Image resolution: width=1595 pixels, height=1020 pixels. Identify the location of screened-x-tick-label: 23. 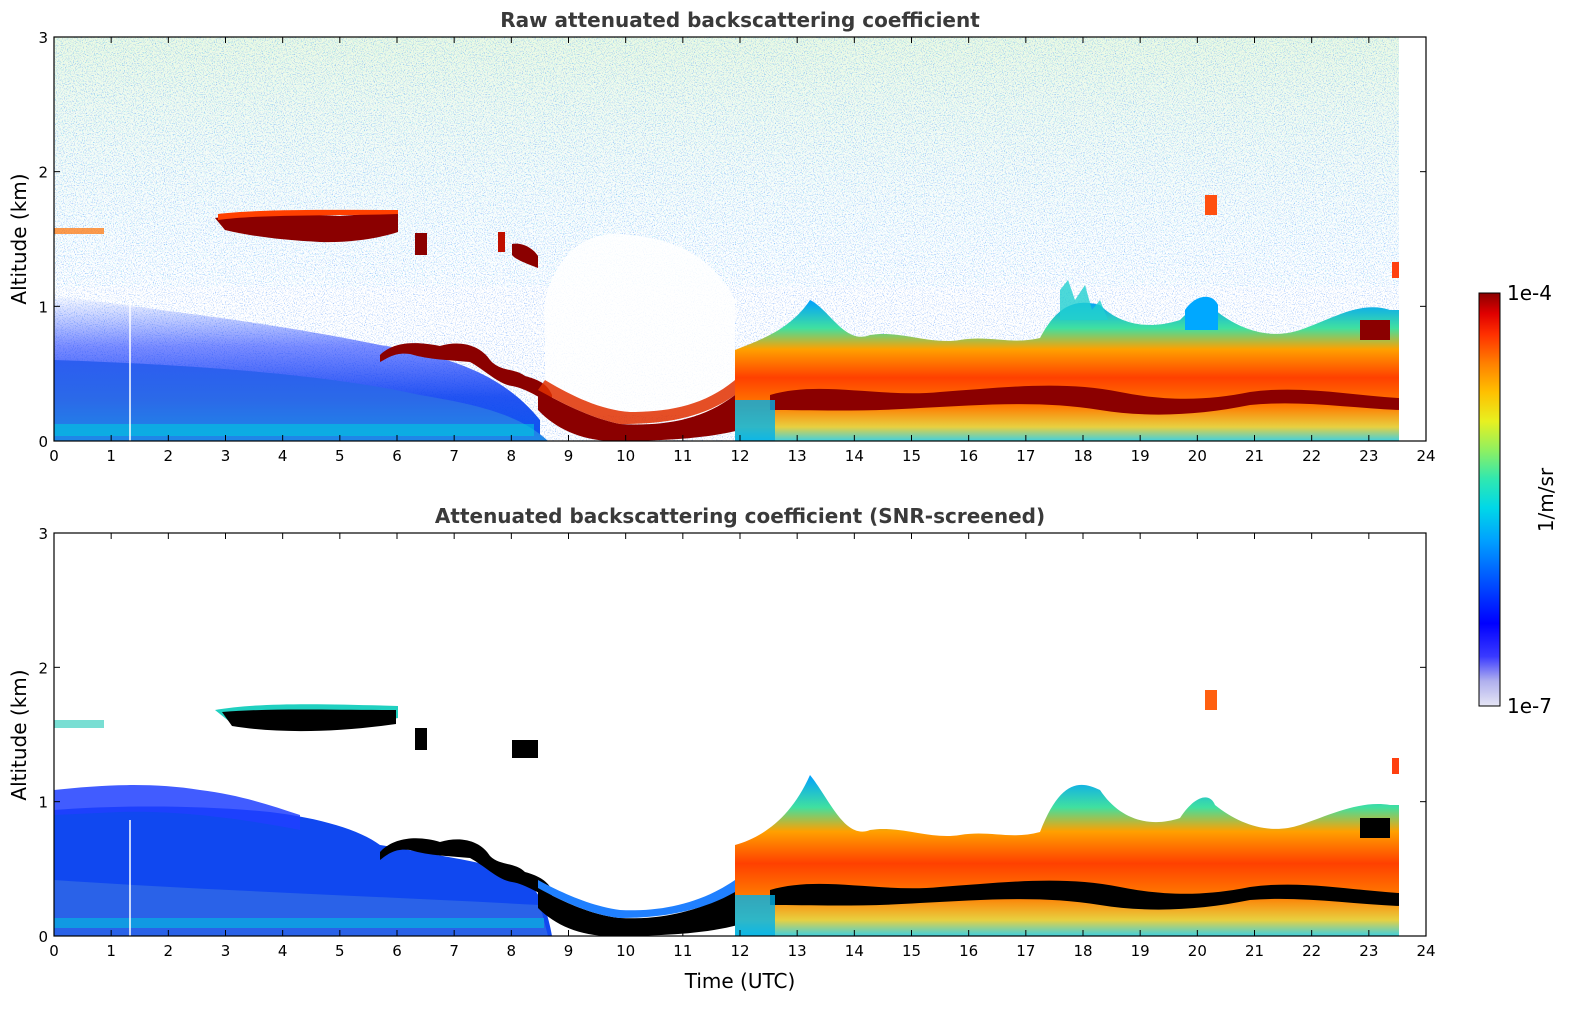
(1368, 951).